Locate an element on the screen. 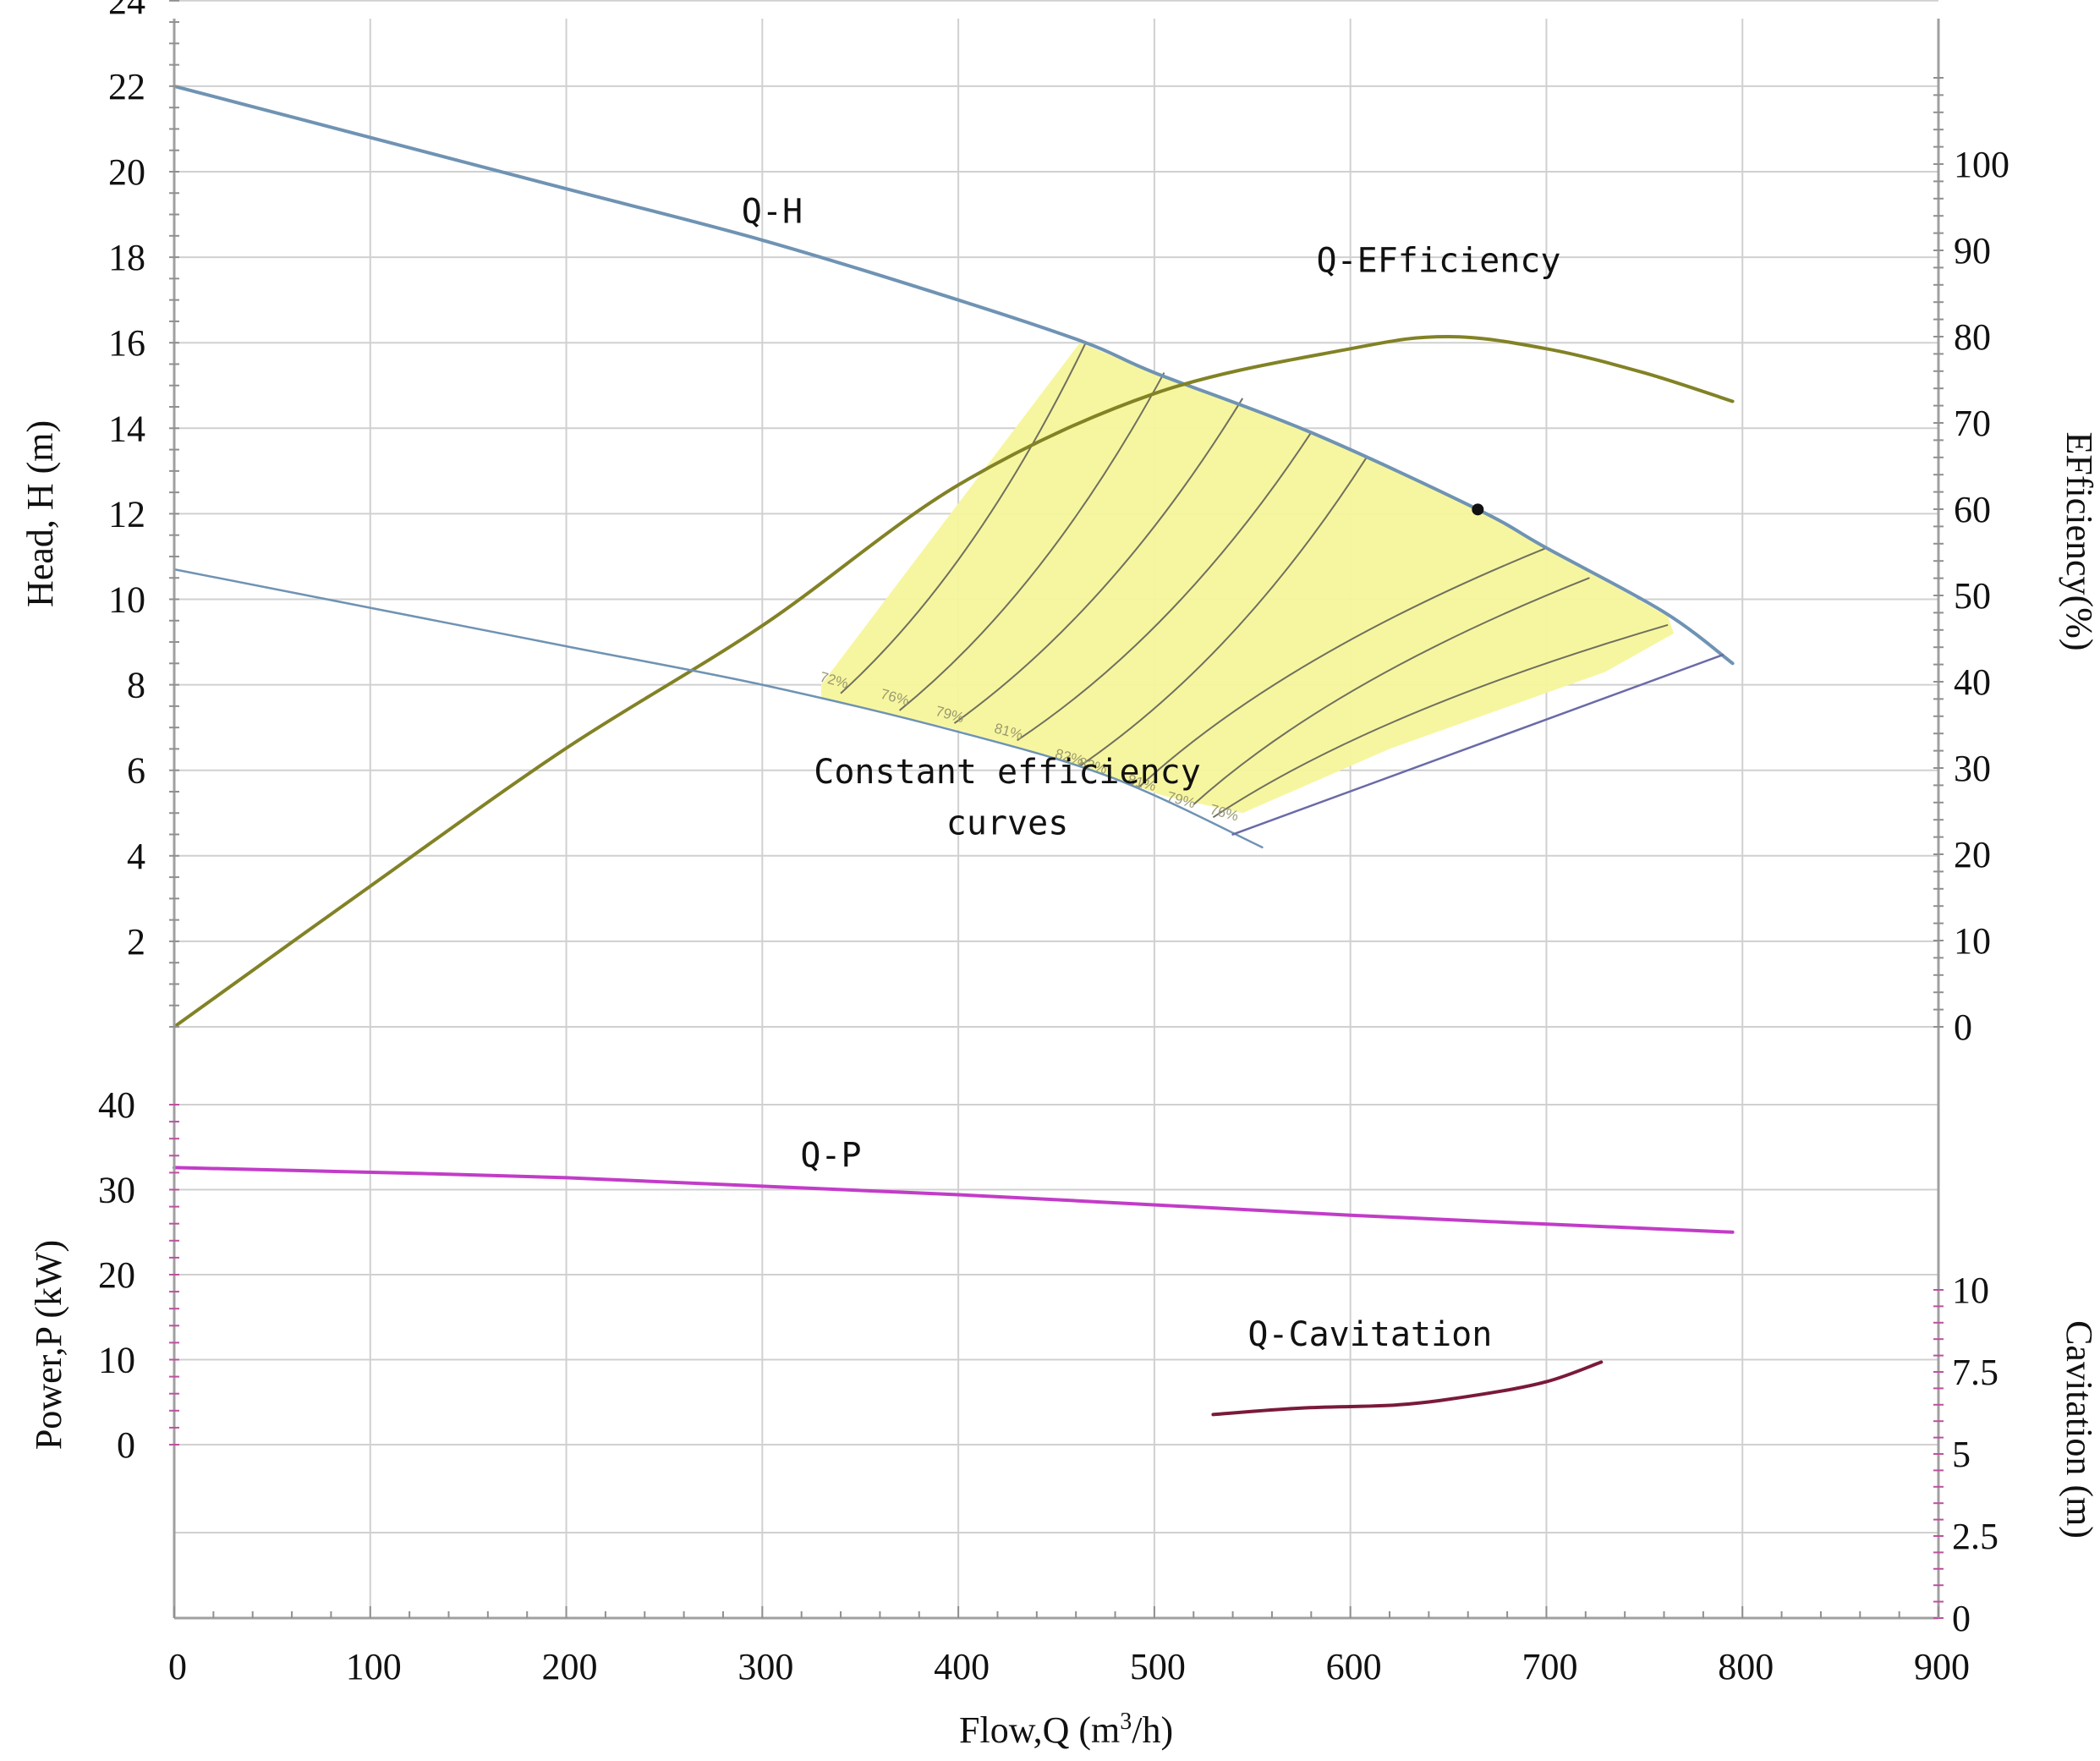  cavitation-tick-label: 5 is located at coordinates (1961, 1454).